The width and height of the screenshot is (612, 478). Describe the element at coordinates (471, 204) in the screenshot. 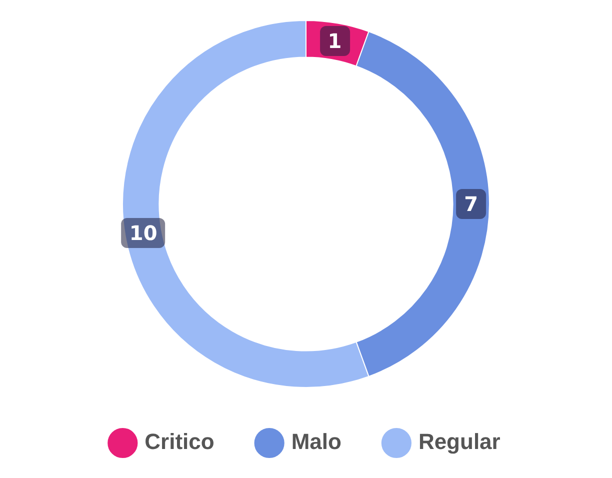

I see `data-label: 7` at that location.